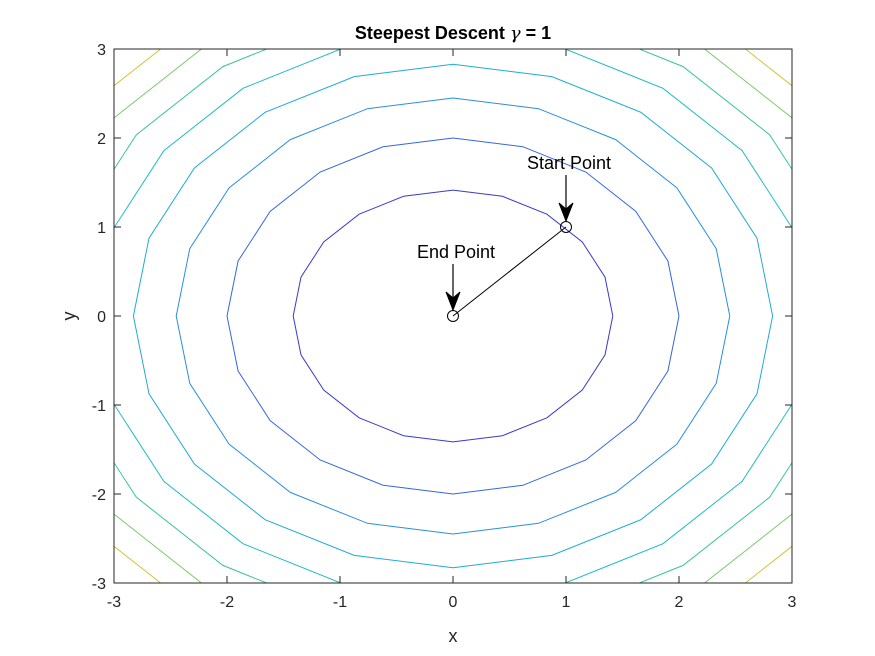 This screenshot has width=875, height=656. What do you see at coordinates (114, 602) in the screenshot?
I see `x-tick-label-0: -3` at bounding box center [114, 602].